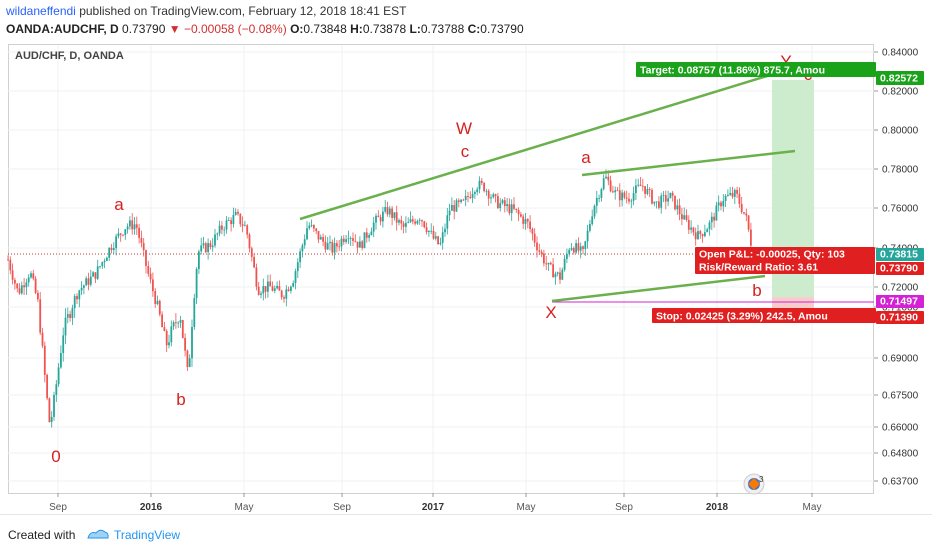 This screenshot has width=932, height=551. I want to click on wave-label: b, so click(180, 399).